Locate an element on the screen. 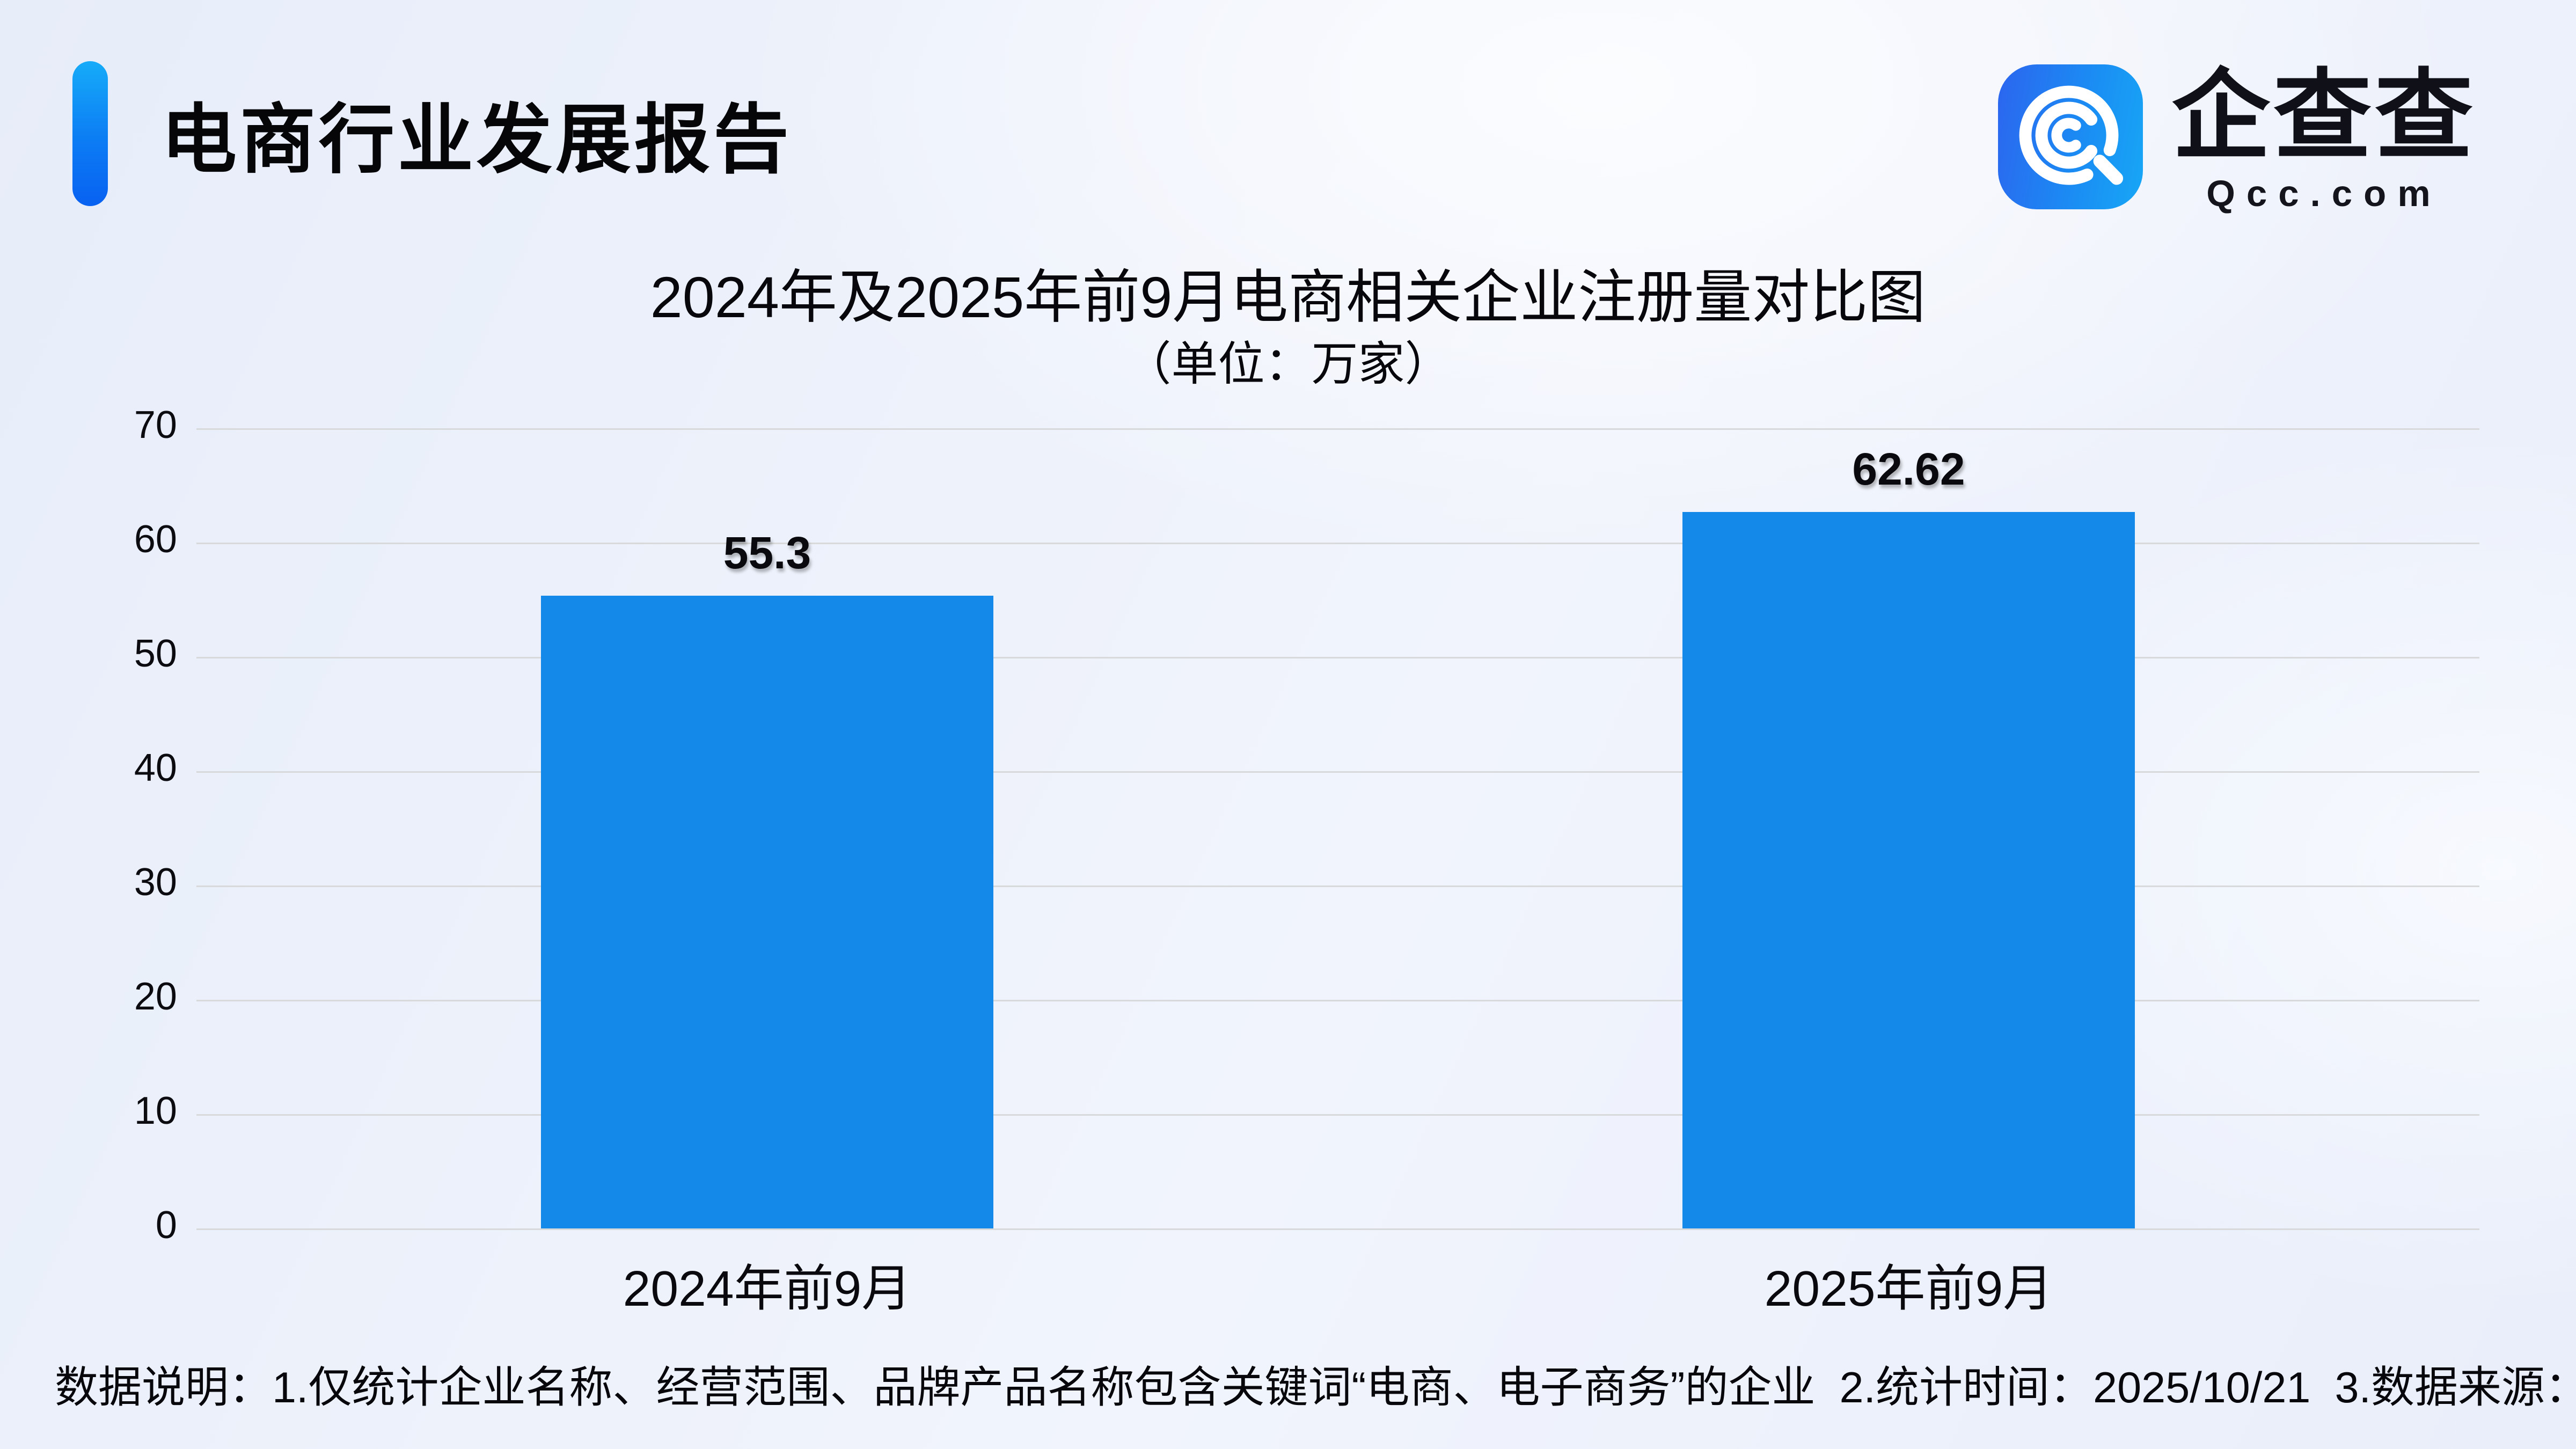 This screenshot has height=1449, width=2576. title-accent-bar is located at coordinates (90, 133).